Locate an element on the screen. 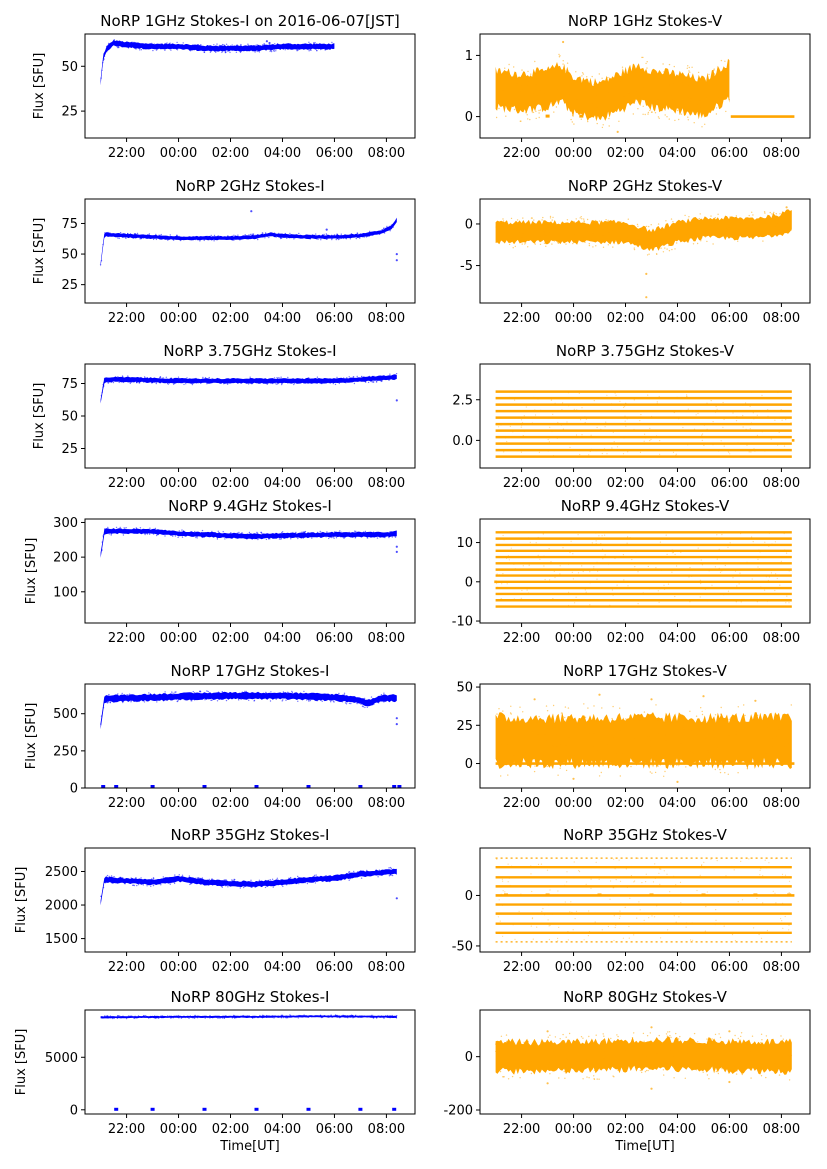  data-outlier is located at coordinates (573, 778).